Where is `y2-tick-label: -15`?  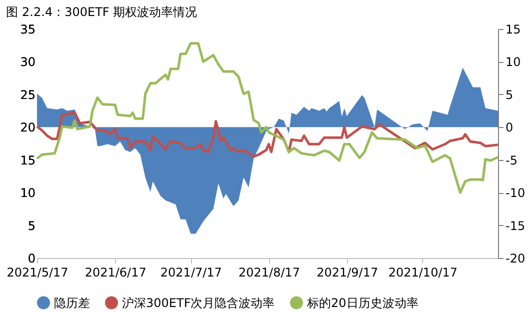
y2-tick-label: -15 is located at coordinates (516, 225).